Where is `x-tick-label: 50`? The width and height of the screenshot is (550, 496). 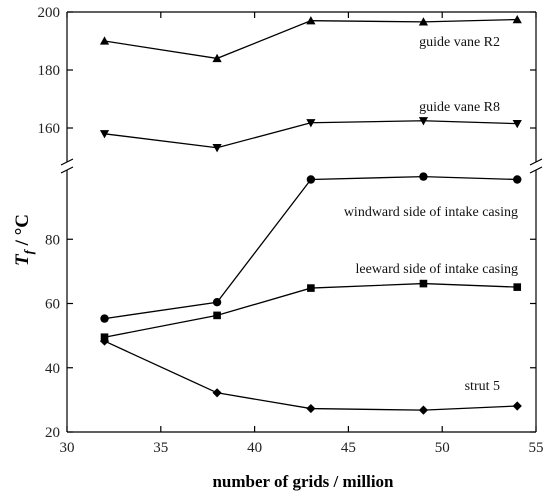 x-tick-label: 50 is located at coordinates (442, 448).